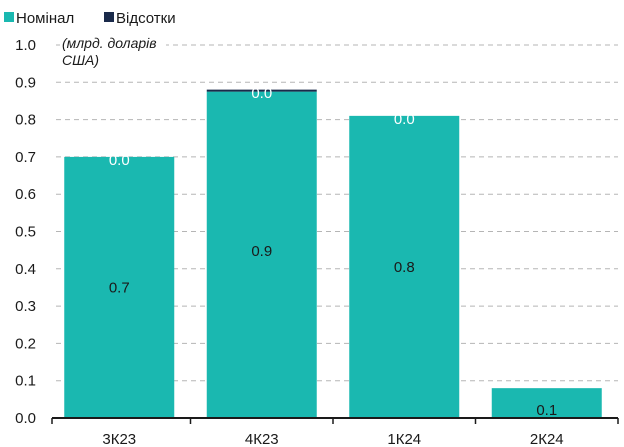 The height and width of the screenshot is (447, 624). I want to click on unit-label-line-2: США), so click(80, 60).